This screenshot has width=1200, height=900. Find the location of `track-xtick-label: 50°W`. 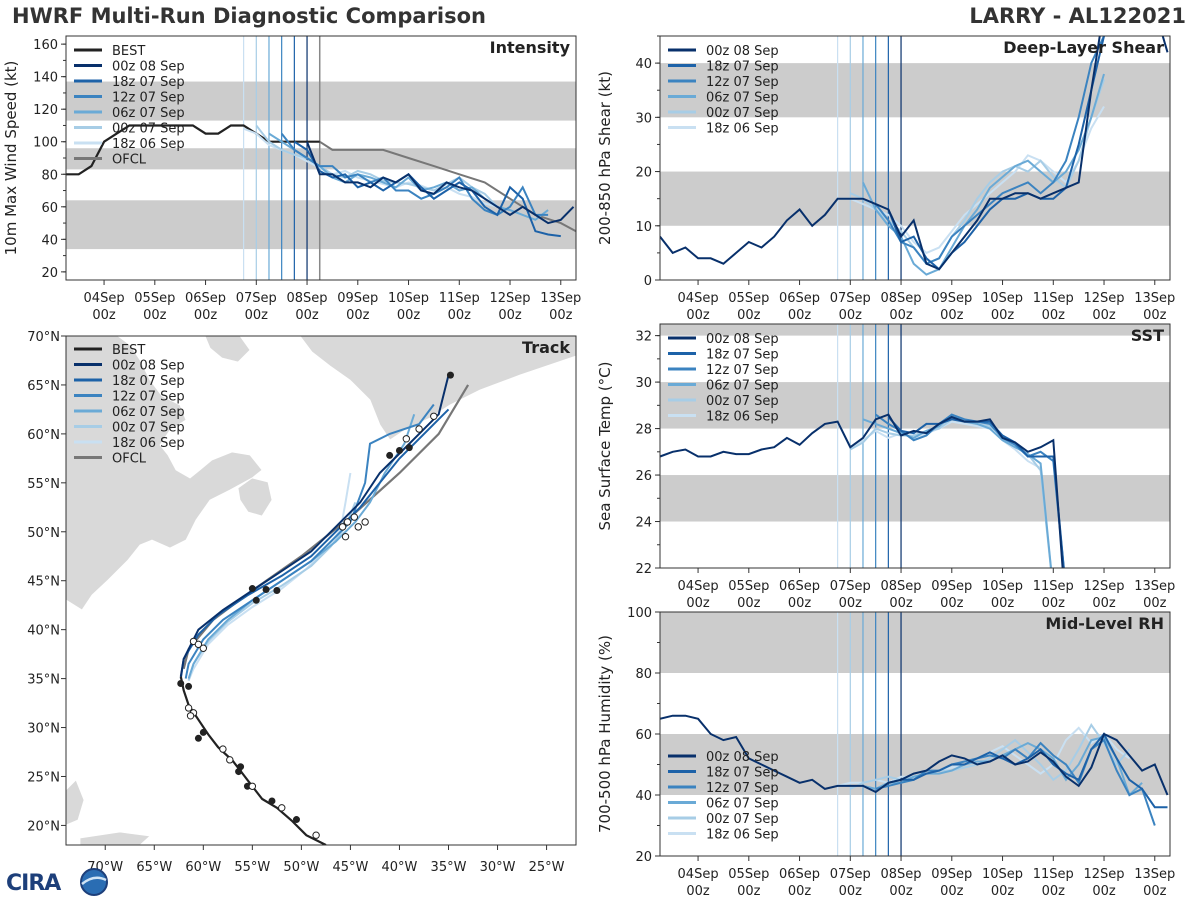

track-xtick-label: 50°W is located at coordinates (301, 867).